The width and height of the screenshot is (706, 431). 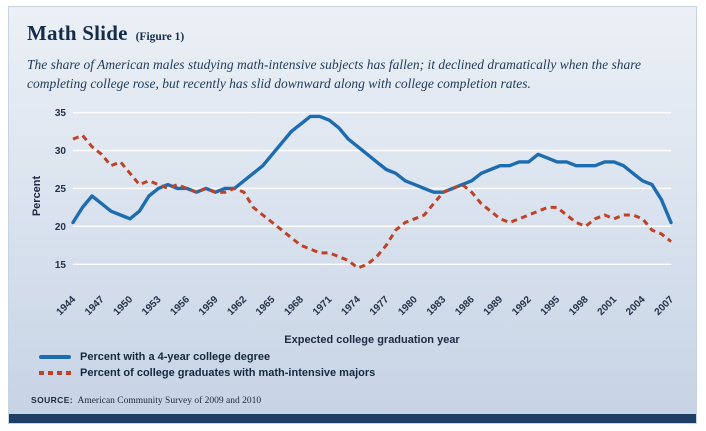 What do you see at coordinates (61, 189) in the screenshot?
I see `svg-text: 25` at bounding box center [61, 189].